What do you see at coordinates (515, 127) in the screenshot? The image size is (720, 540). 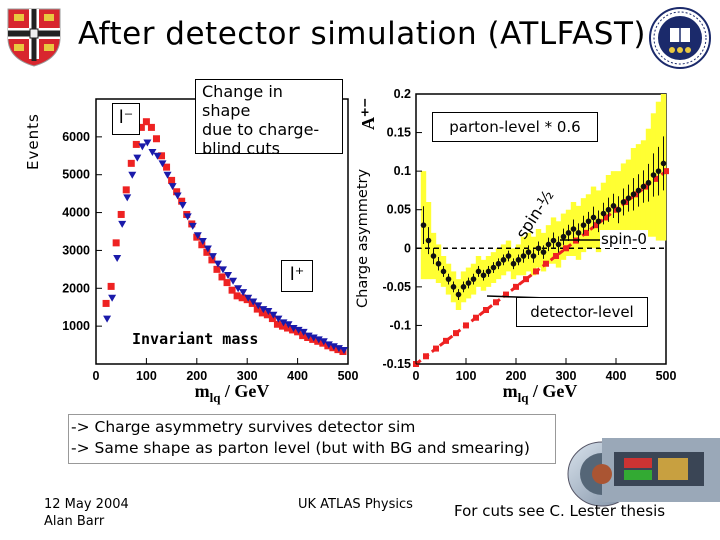 I see `parton-level-label: parton-level * 0.6` at bounding box center [515, 127].